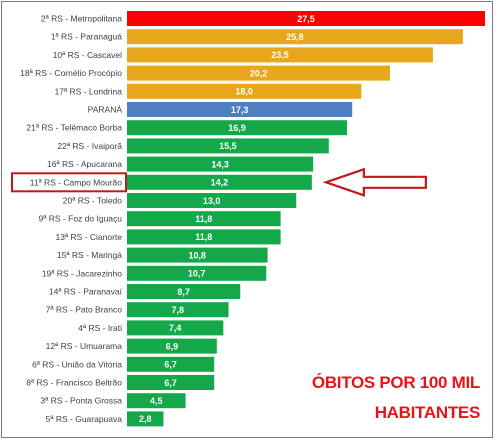 The image size is (496, 441). What do you see at coordinates (81, 19) in the screenshot?
I see `category-label: 2ª RS - Metropolitana` at bounding box center [81, 19].